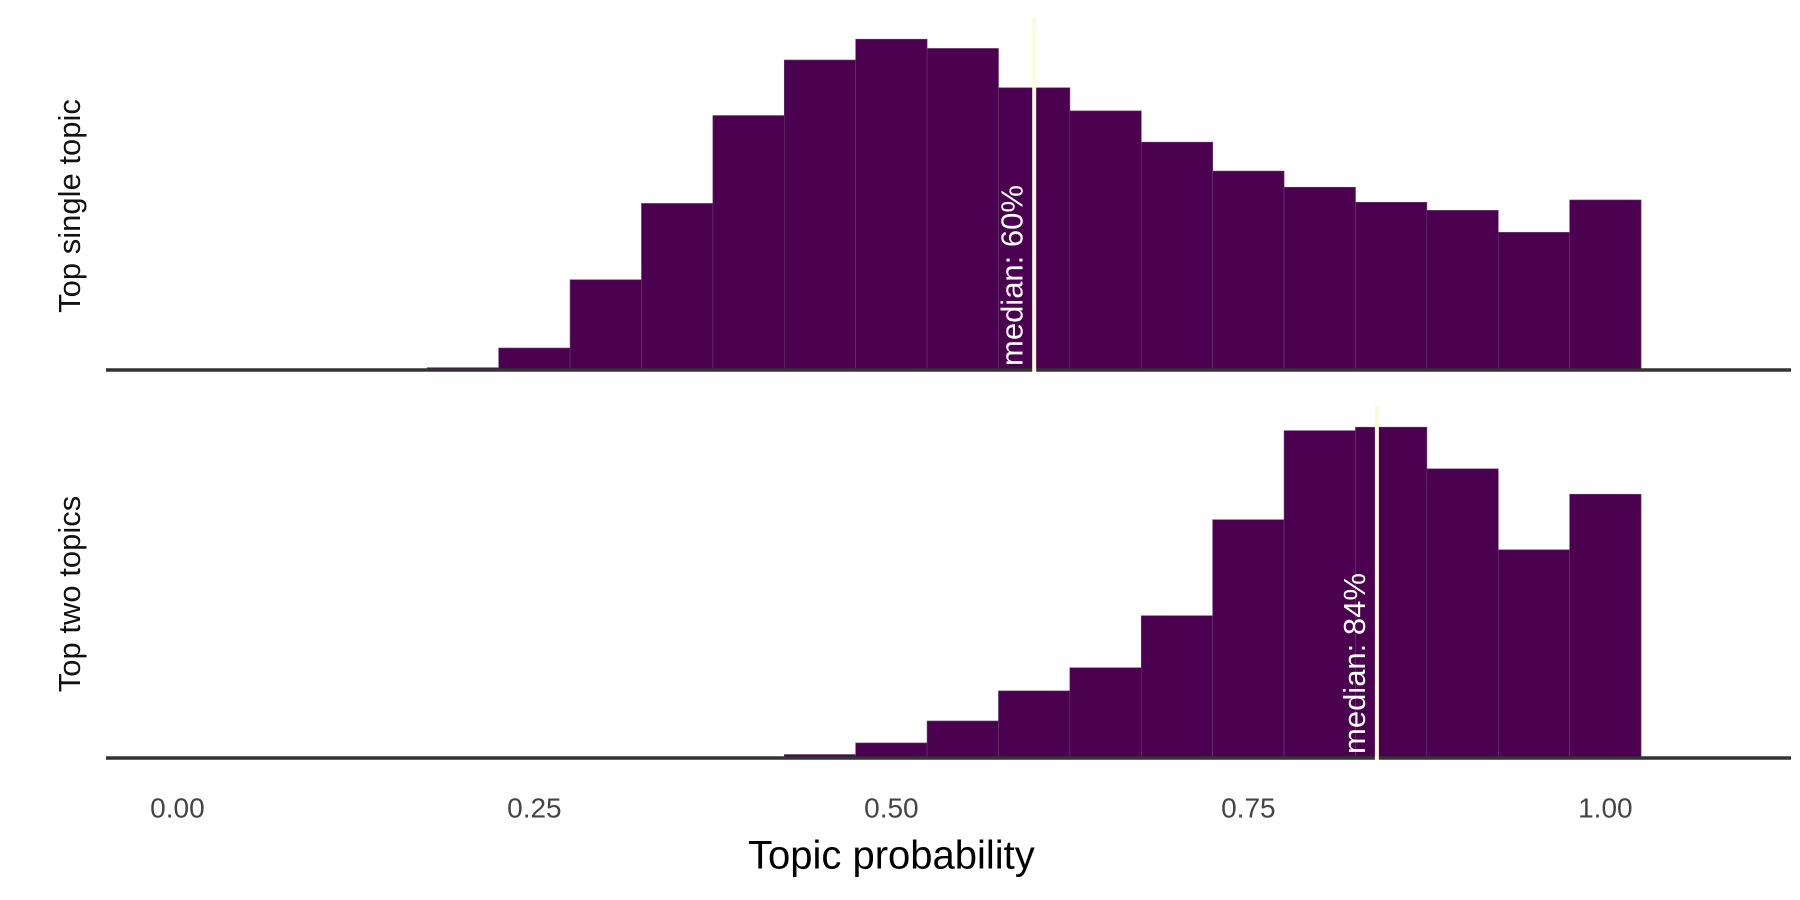  What do you see at coordinates (69, 594) in the screenshot?
I see `facet-label: Top two topics` at bounding box center [69, 594].